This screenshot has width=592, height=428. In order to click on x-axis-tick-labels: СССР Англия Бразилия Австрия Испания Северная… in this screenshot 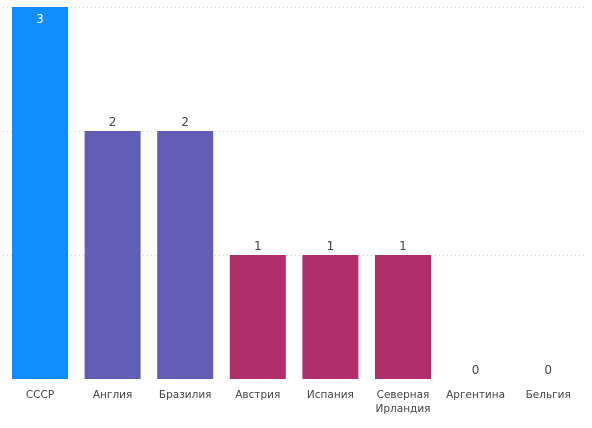, I will do `click(298, 402)`.